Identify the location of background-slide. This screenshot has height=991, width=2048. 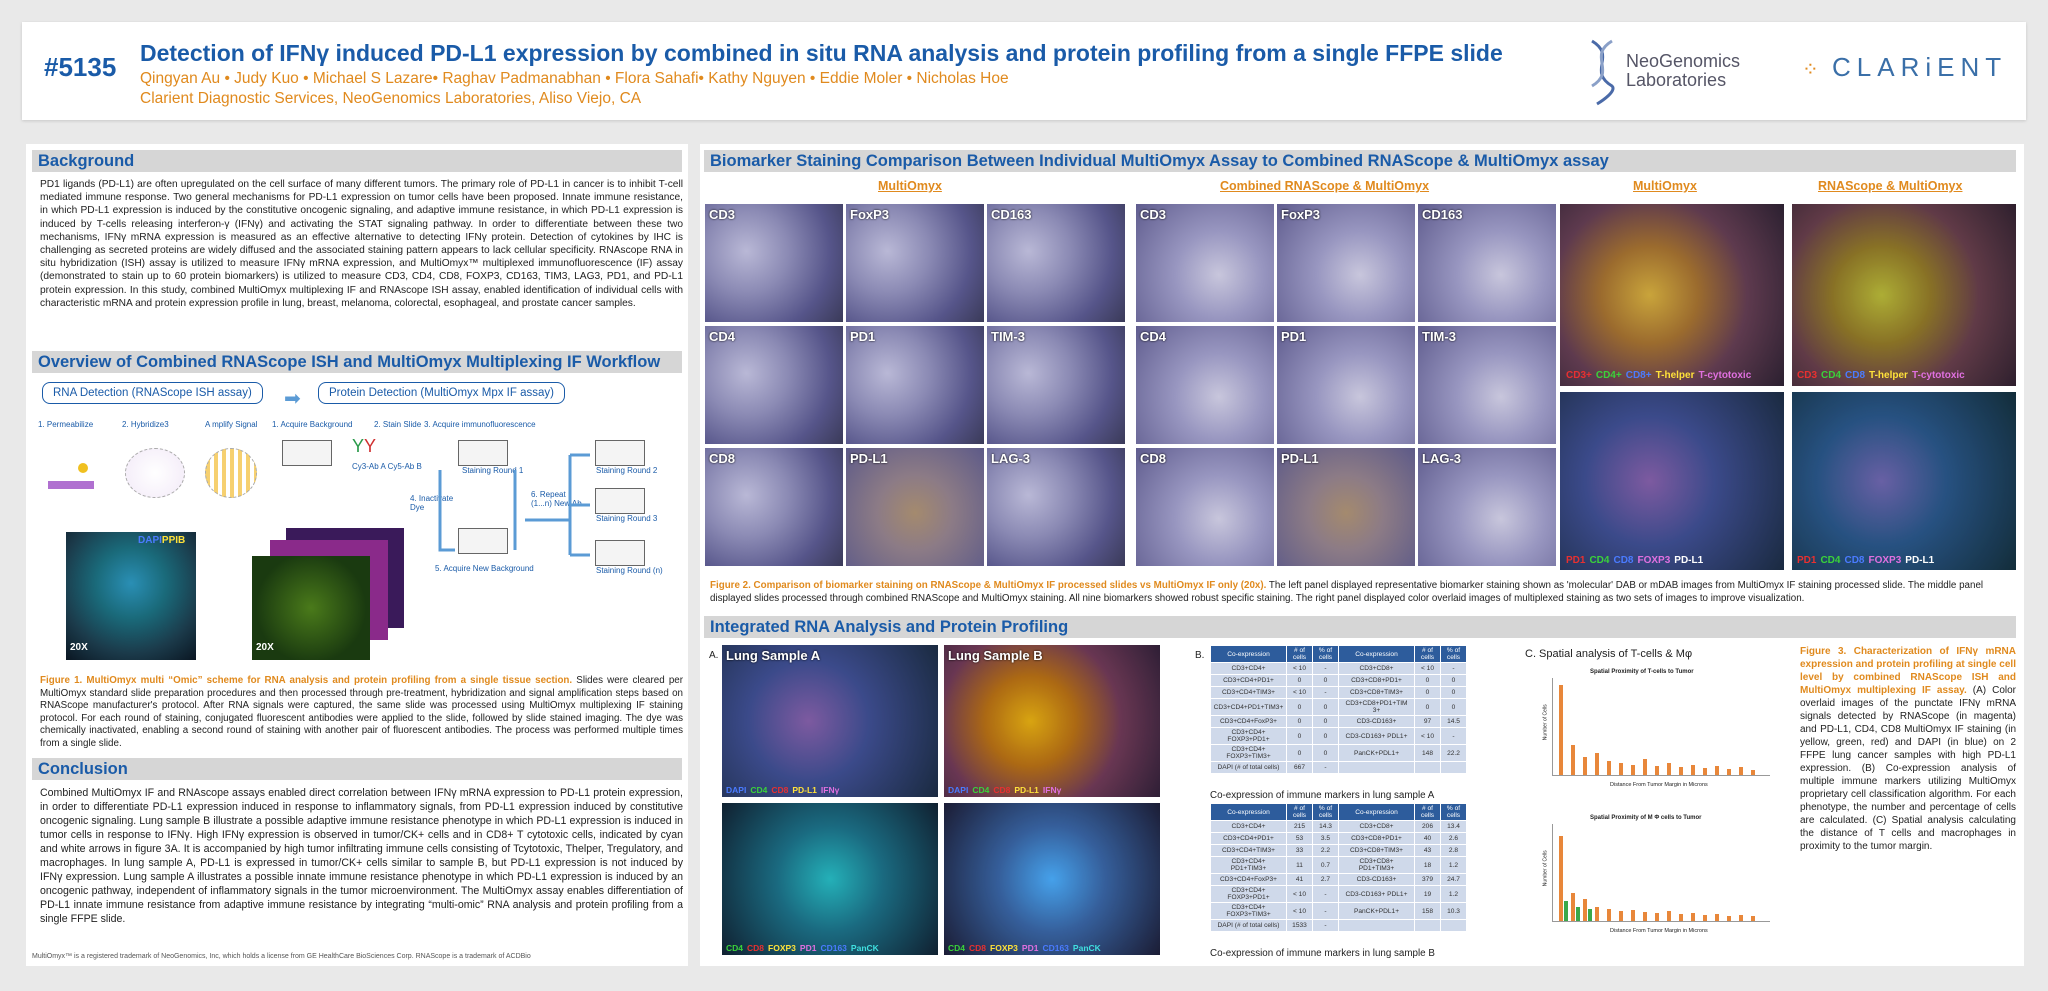
(307, 453).